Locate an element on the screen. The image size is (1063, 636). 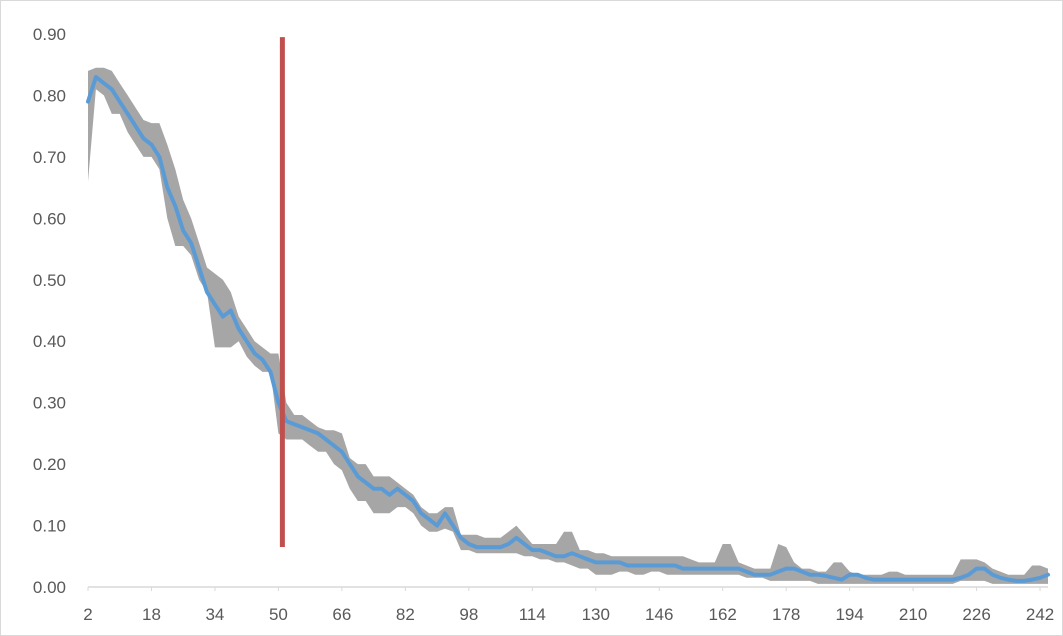
y-tick-label: 0.30 is located at coordinates (49, 403).